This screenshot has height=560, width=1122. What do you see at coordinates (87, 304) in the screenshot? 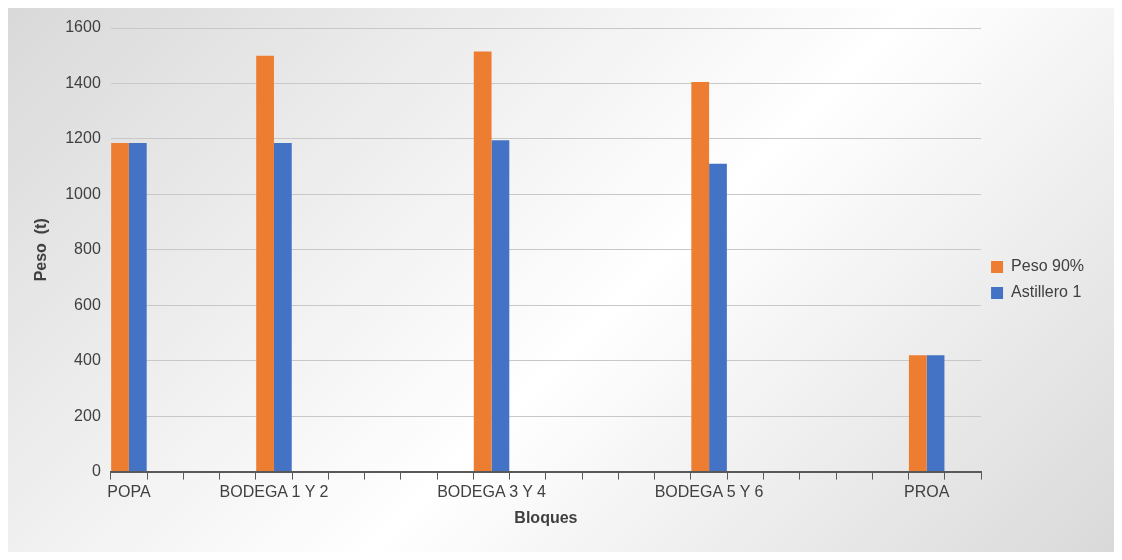
I see `y-tick-label: 600` at bounding box center [87, 304].